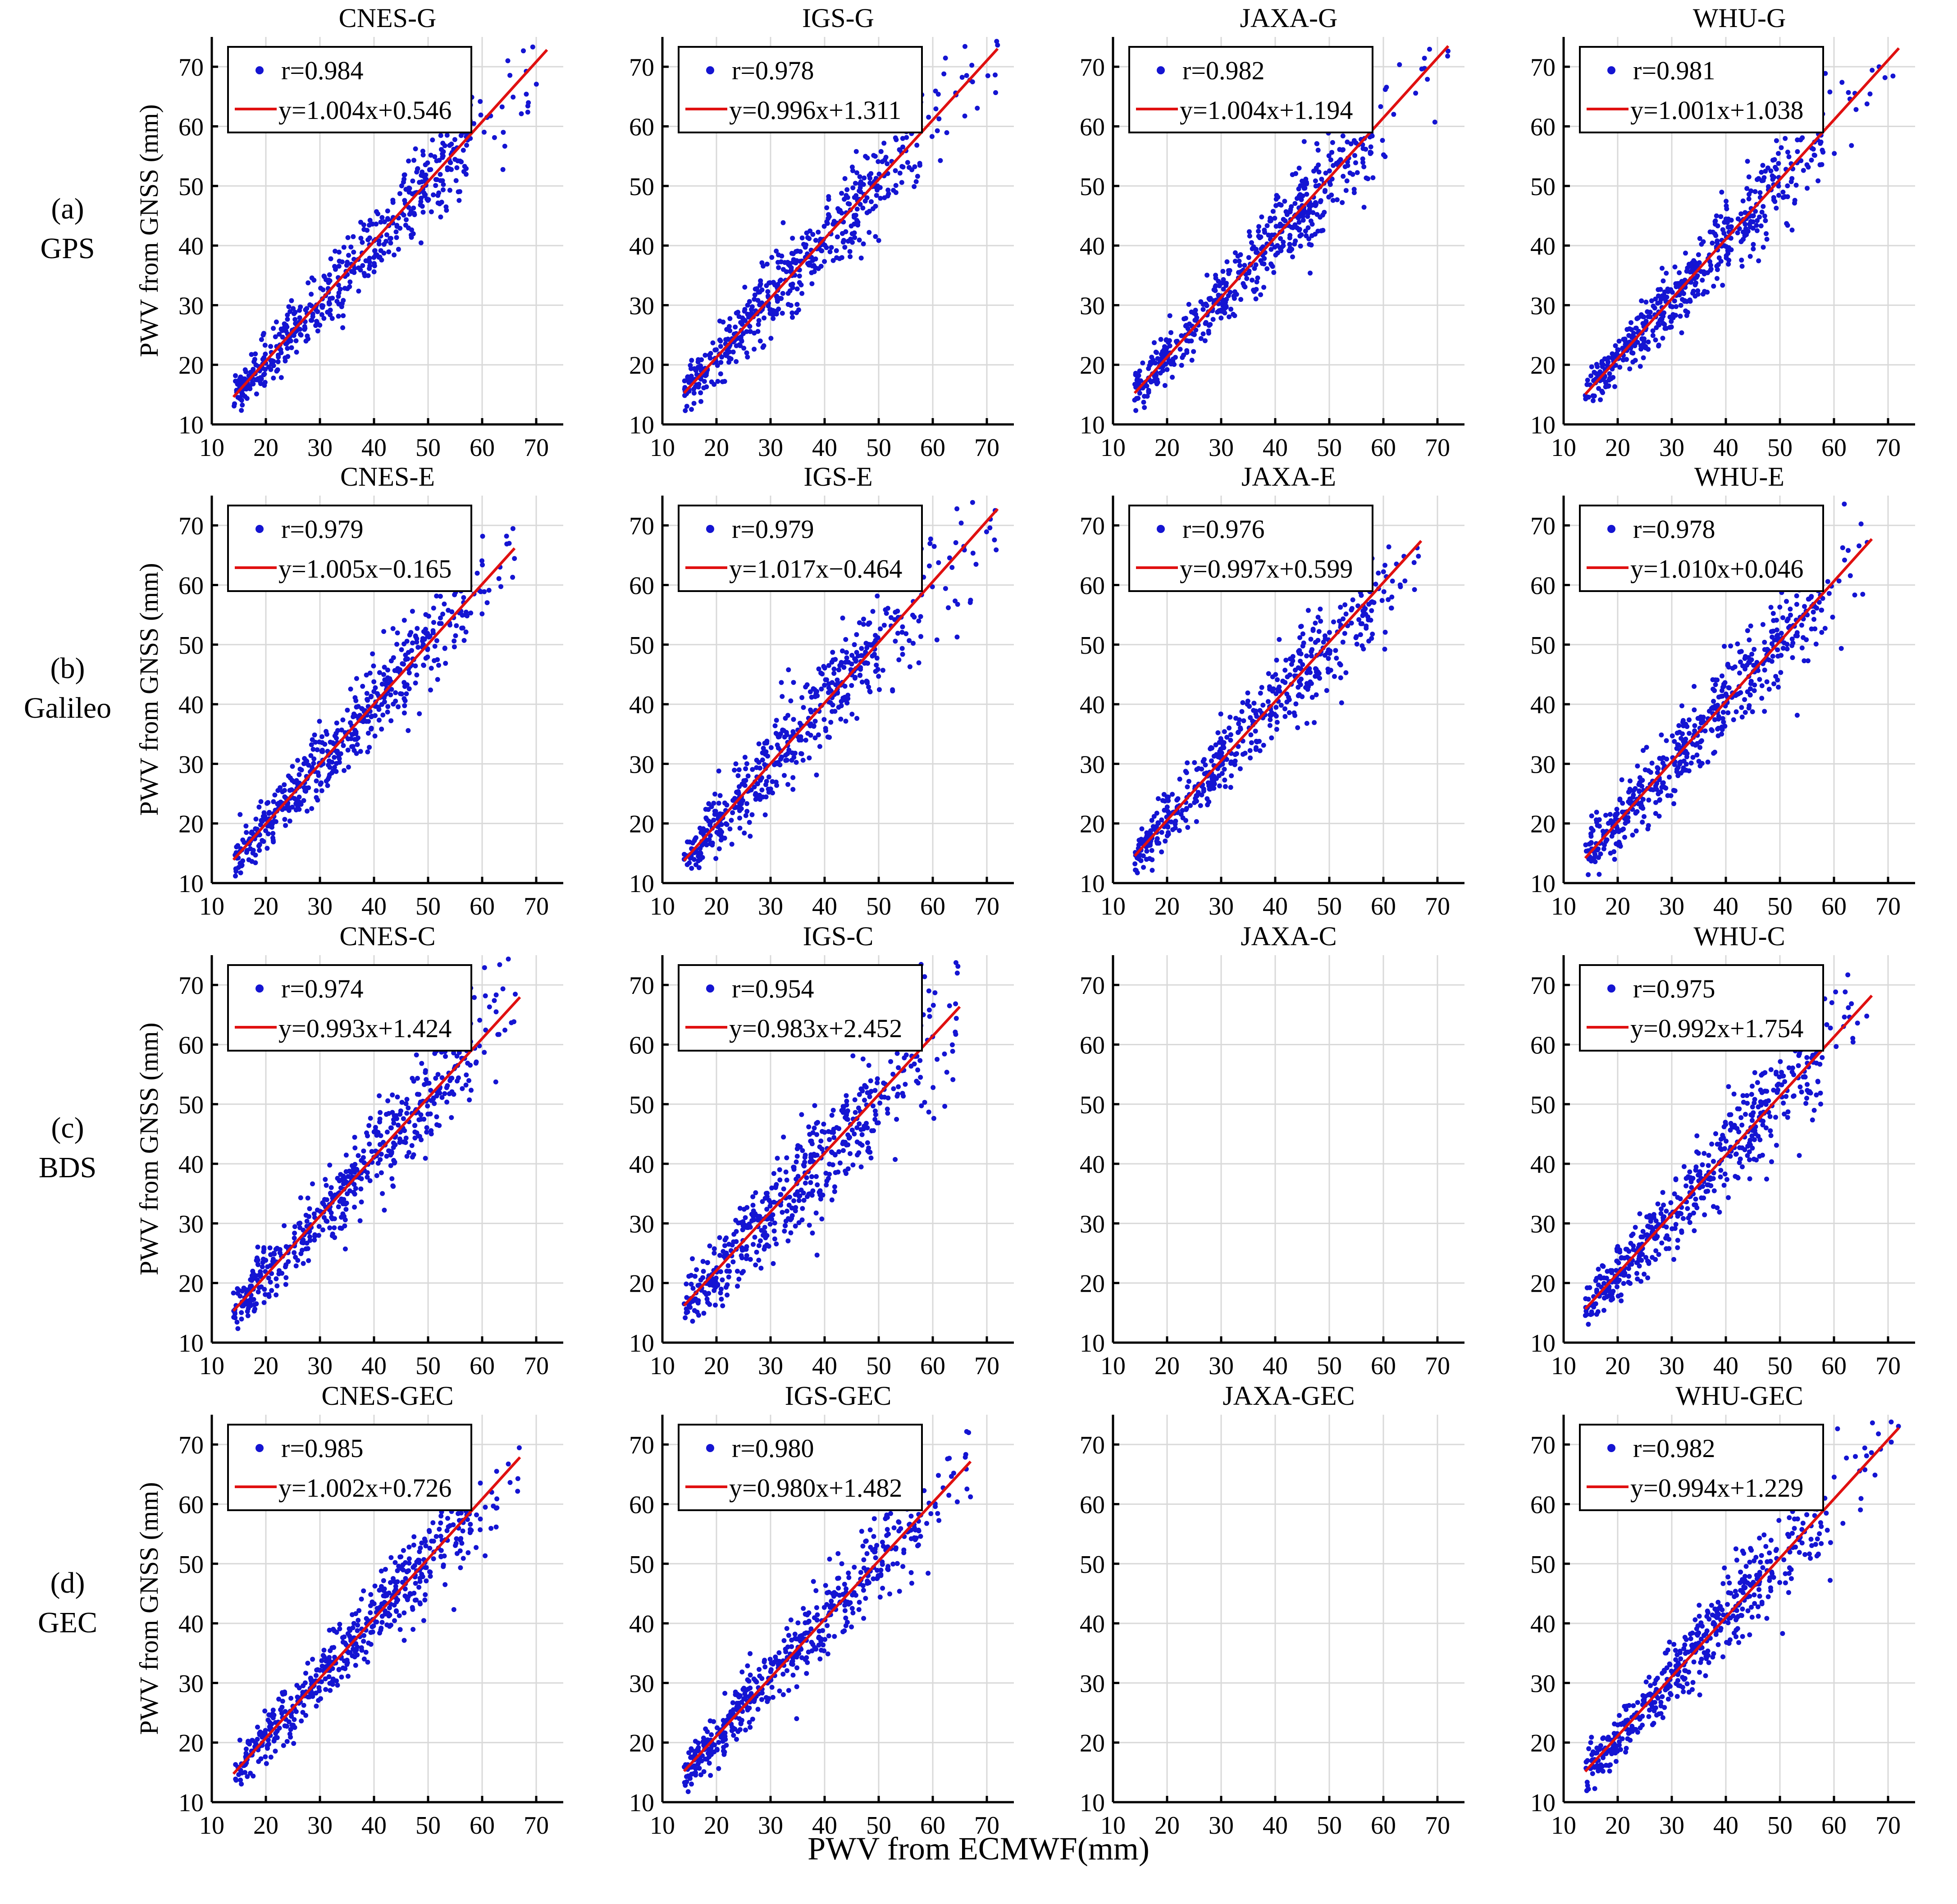 This screenshot has height=1904, width=1957. What do you see at coordinates (642, 824) in the screenshot?
I see `y-tick-label: 20` at bounding box center [642, 824].